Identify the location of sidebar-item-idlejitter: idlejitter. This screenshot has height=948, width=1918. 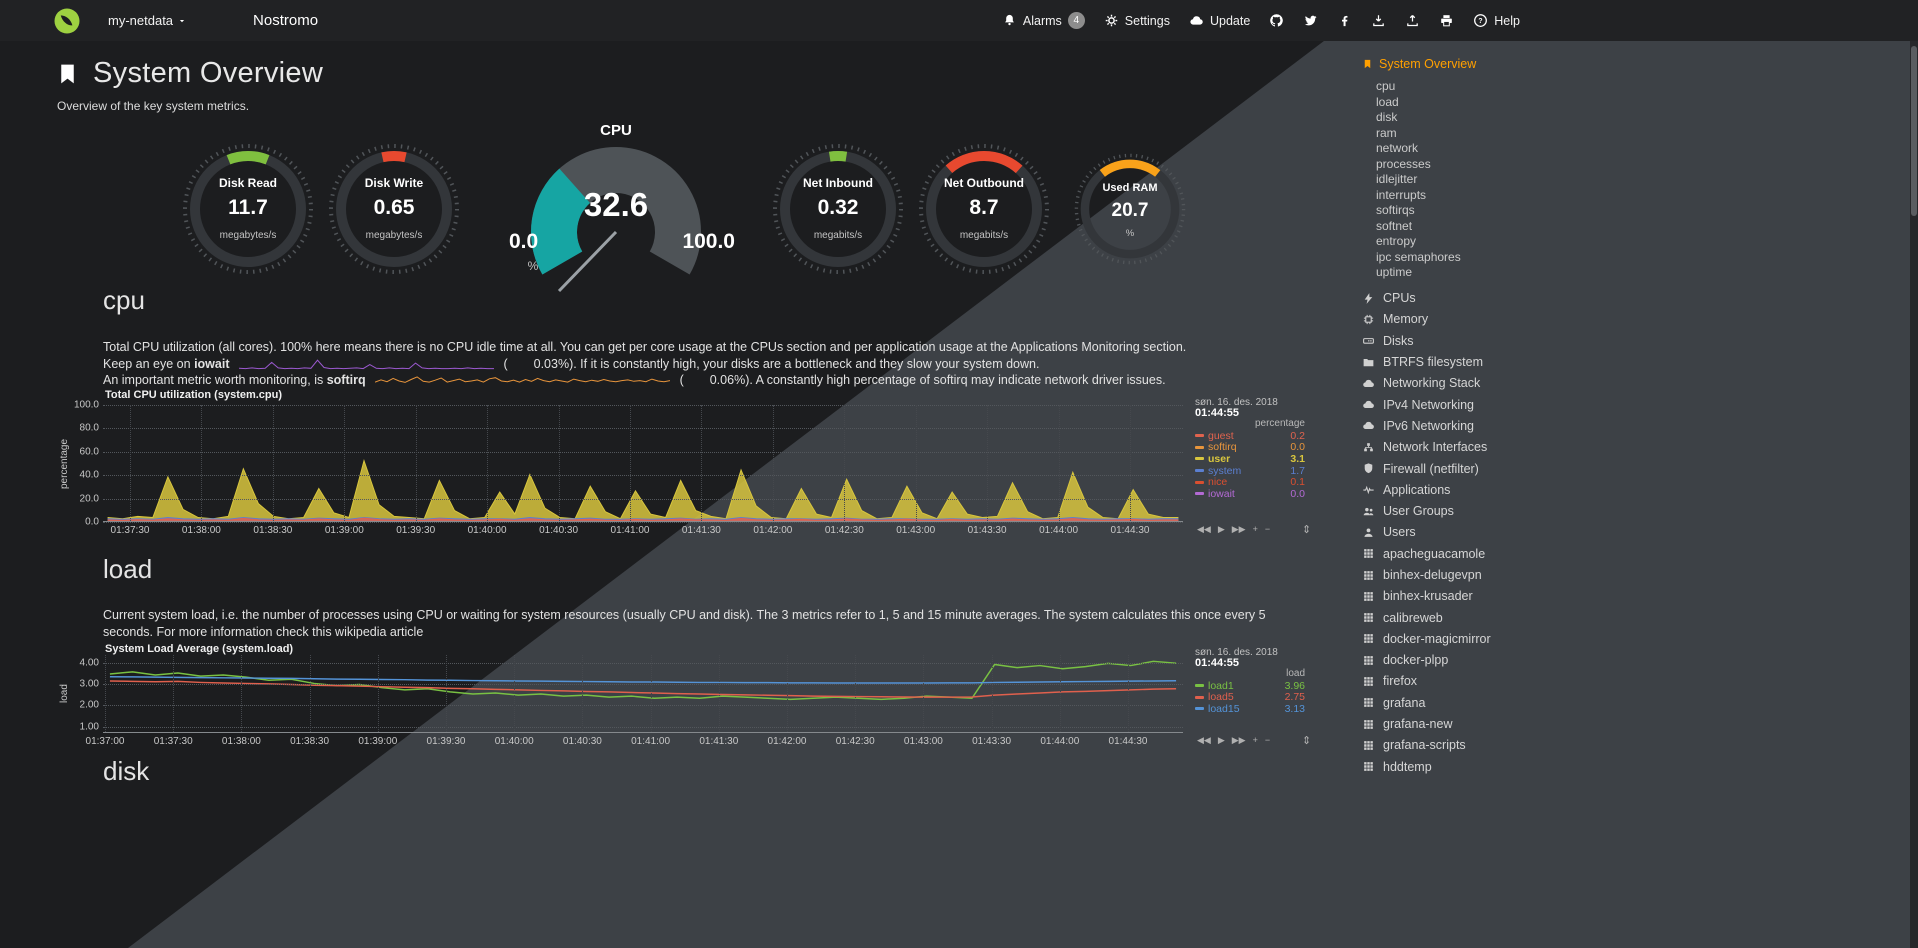
(1397, 179).